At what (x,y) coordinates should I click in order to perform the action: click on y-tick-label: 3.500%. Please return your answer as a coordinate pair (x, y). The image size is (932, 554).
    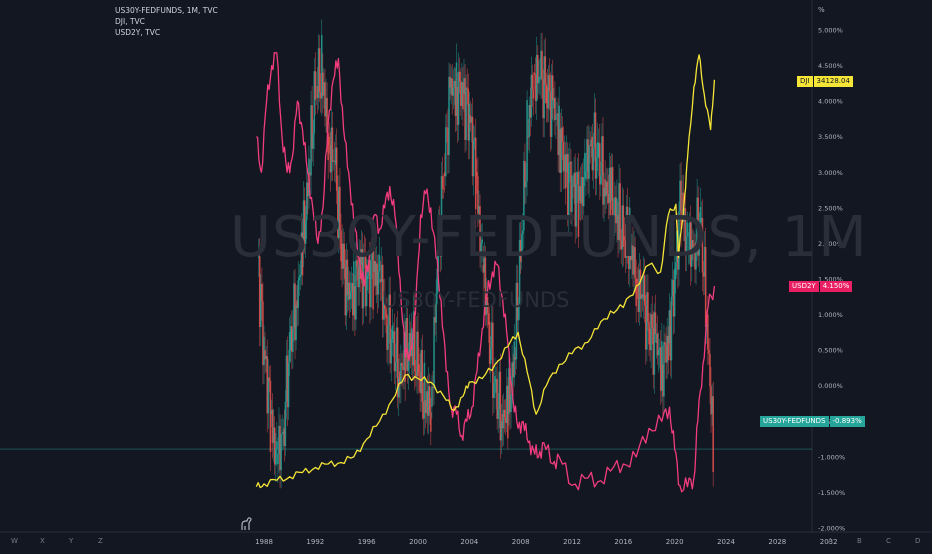
    Looking at the image, I should click on (830, 137).